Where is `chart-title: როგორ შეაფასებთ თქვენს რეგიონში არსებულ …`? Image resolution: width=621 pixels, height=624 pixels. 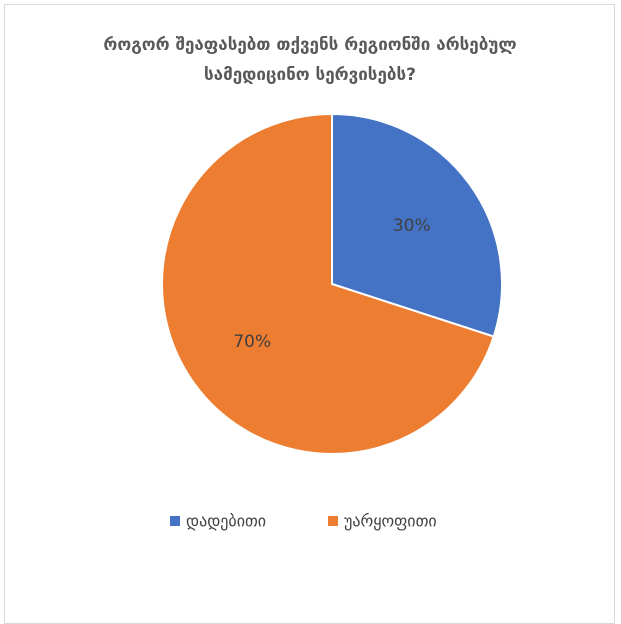 chart-title: როგორ შეაფასებთ თქვენს რეგიონში არსებულ … is located at coordinates (310, 60).